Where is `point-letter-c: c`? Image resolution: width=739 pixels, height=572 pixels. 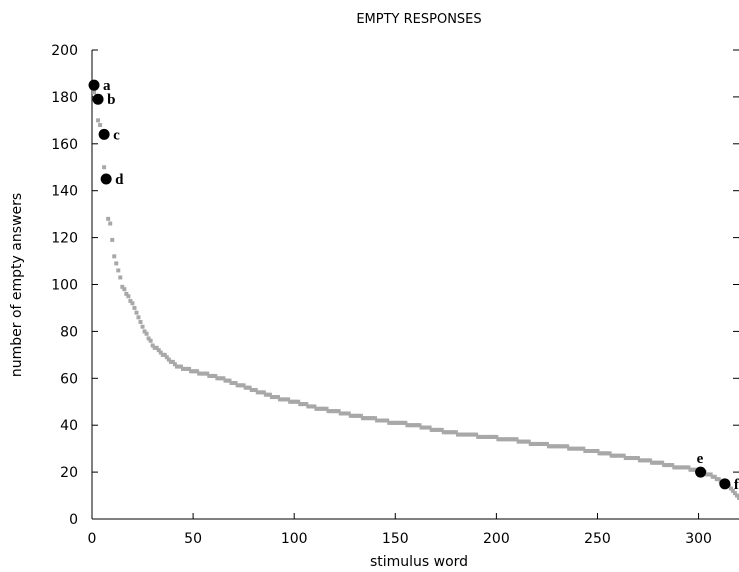 point-letter-c: c is located at coordinates (116, 135).